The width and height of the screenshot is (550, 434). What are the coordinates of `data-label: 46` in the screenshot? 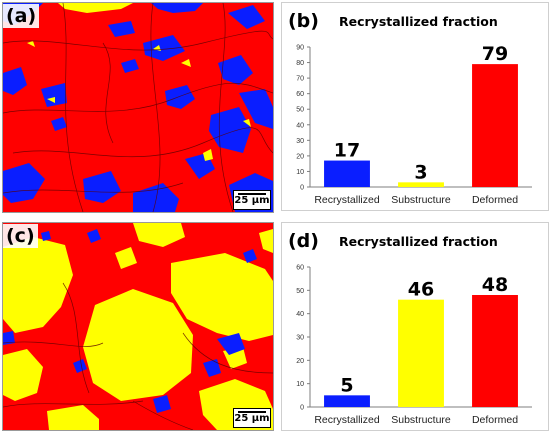 It's located at (421, 290).